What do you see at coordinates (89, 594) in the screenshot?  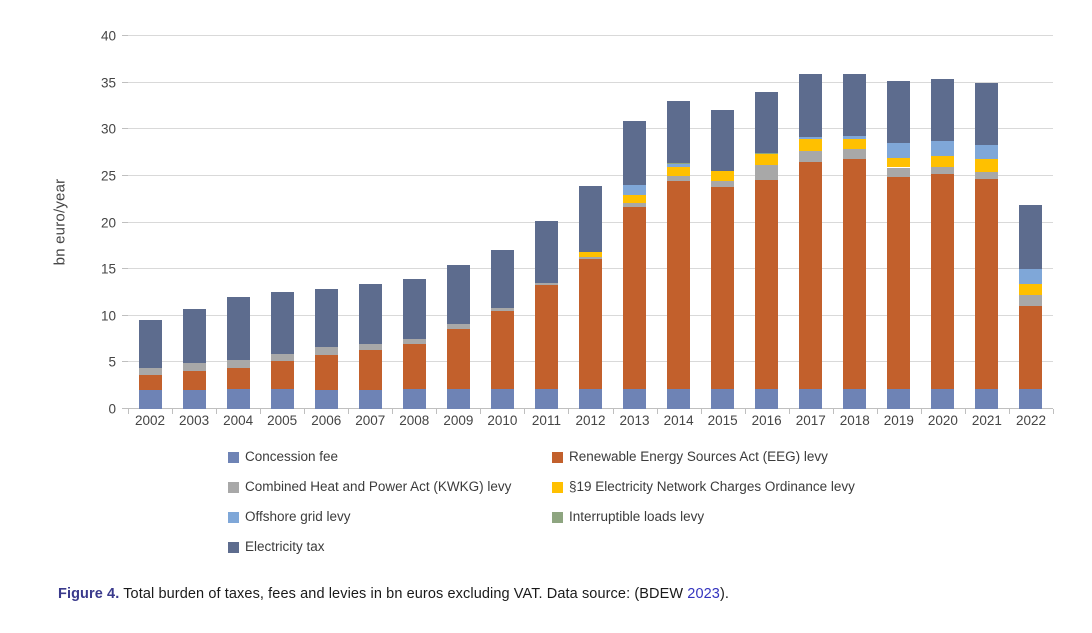 I see `figure-caption-label: Figure 4.` at bounding box center [89, 594].